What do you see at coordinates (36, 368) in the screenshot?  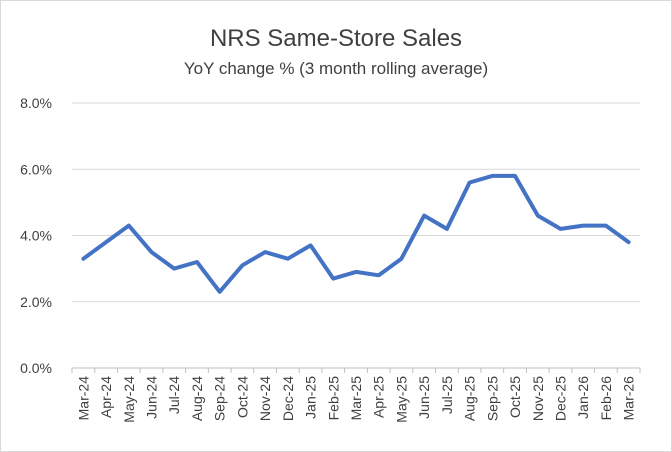 I see `y-tick-label: 0.0%` at bounding box center [36, 368].